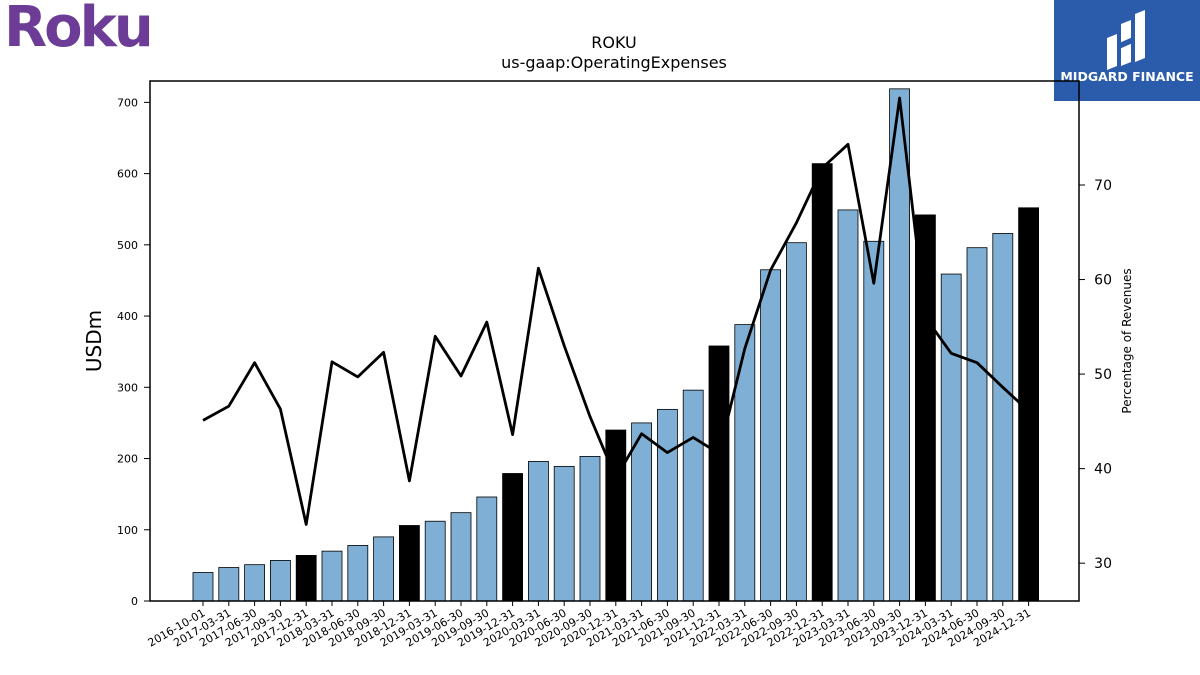 The image size is (1200, 675). Describe the element at coordinates (1126, 40) in the screenshot. I see `midgard-emblem-icon` at that location.